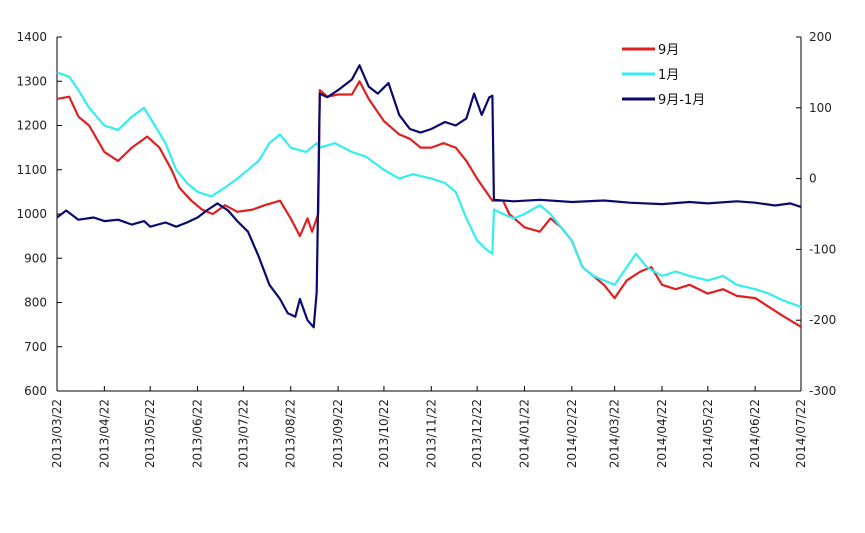 This screenshot has width=865, height=533. Describe the element at coordinates (668, 75) in the screenshot. I see `legend-label-2: 1月` at that location.